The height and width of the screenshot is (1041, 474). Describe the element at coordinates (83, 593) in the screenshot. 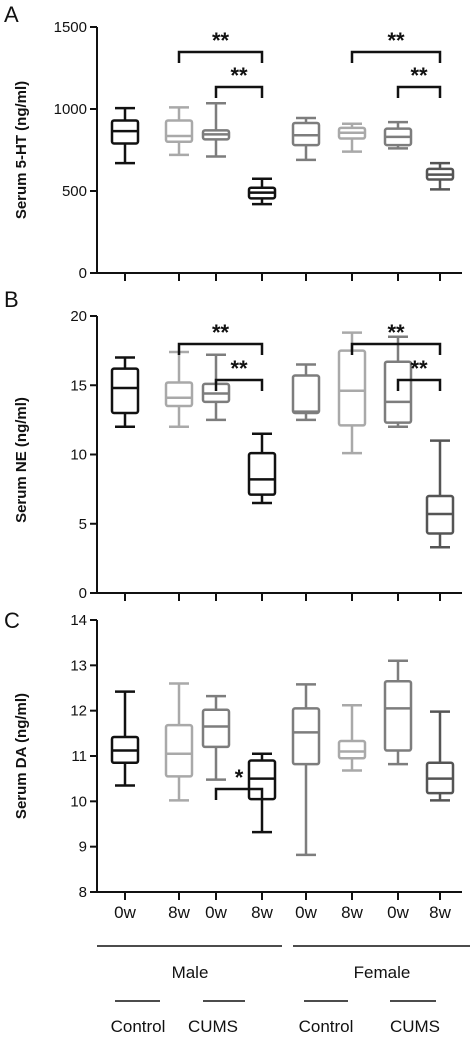

I see `panel-b-y-tick-label: 0` at that location.